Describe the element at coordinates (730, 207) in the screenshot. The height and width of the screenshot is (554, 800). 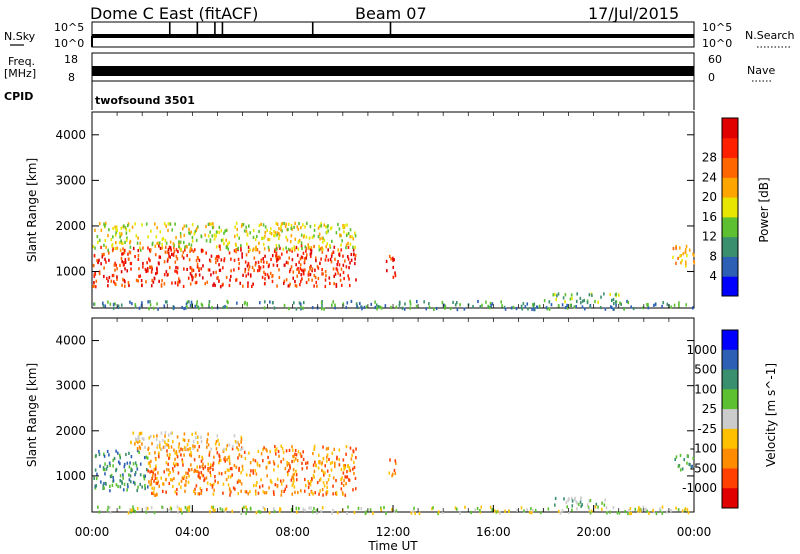
I see `colorbar-swatch` at that location.